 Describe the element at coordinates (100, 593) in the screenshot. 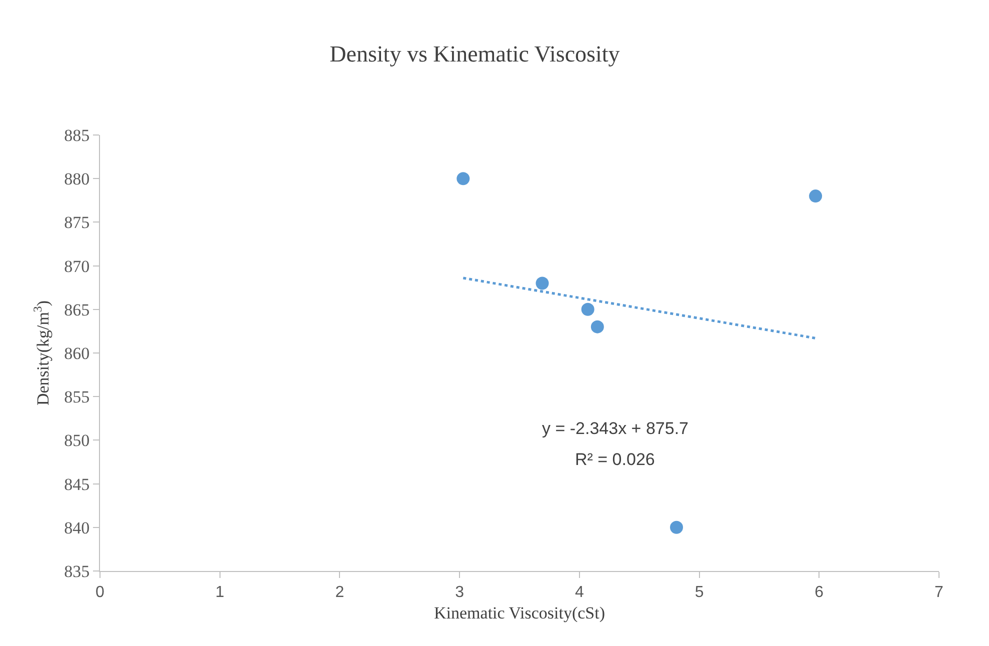

I see `x-tick-label: 0` at that location.